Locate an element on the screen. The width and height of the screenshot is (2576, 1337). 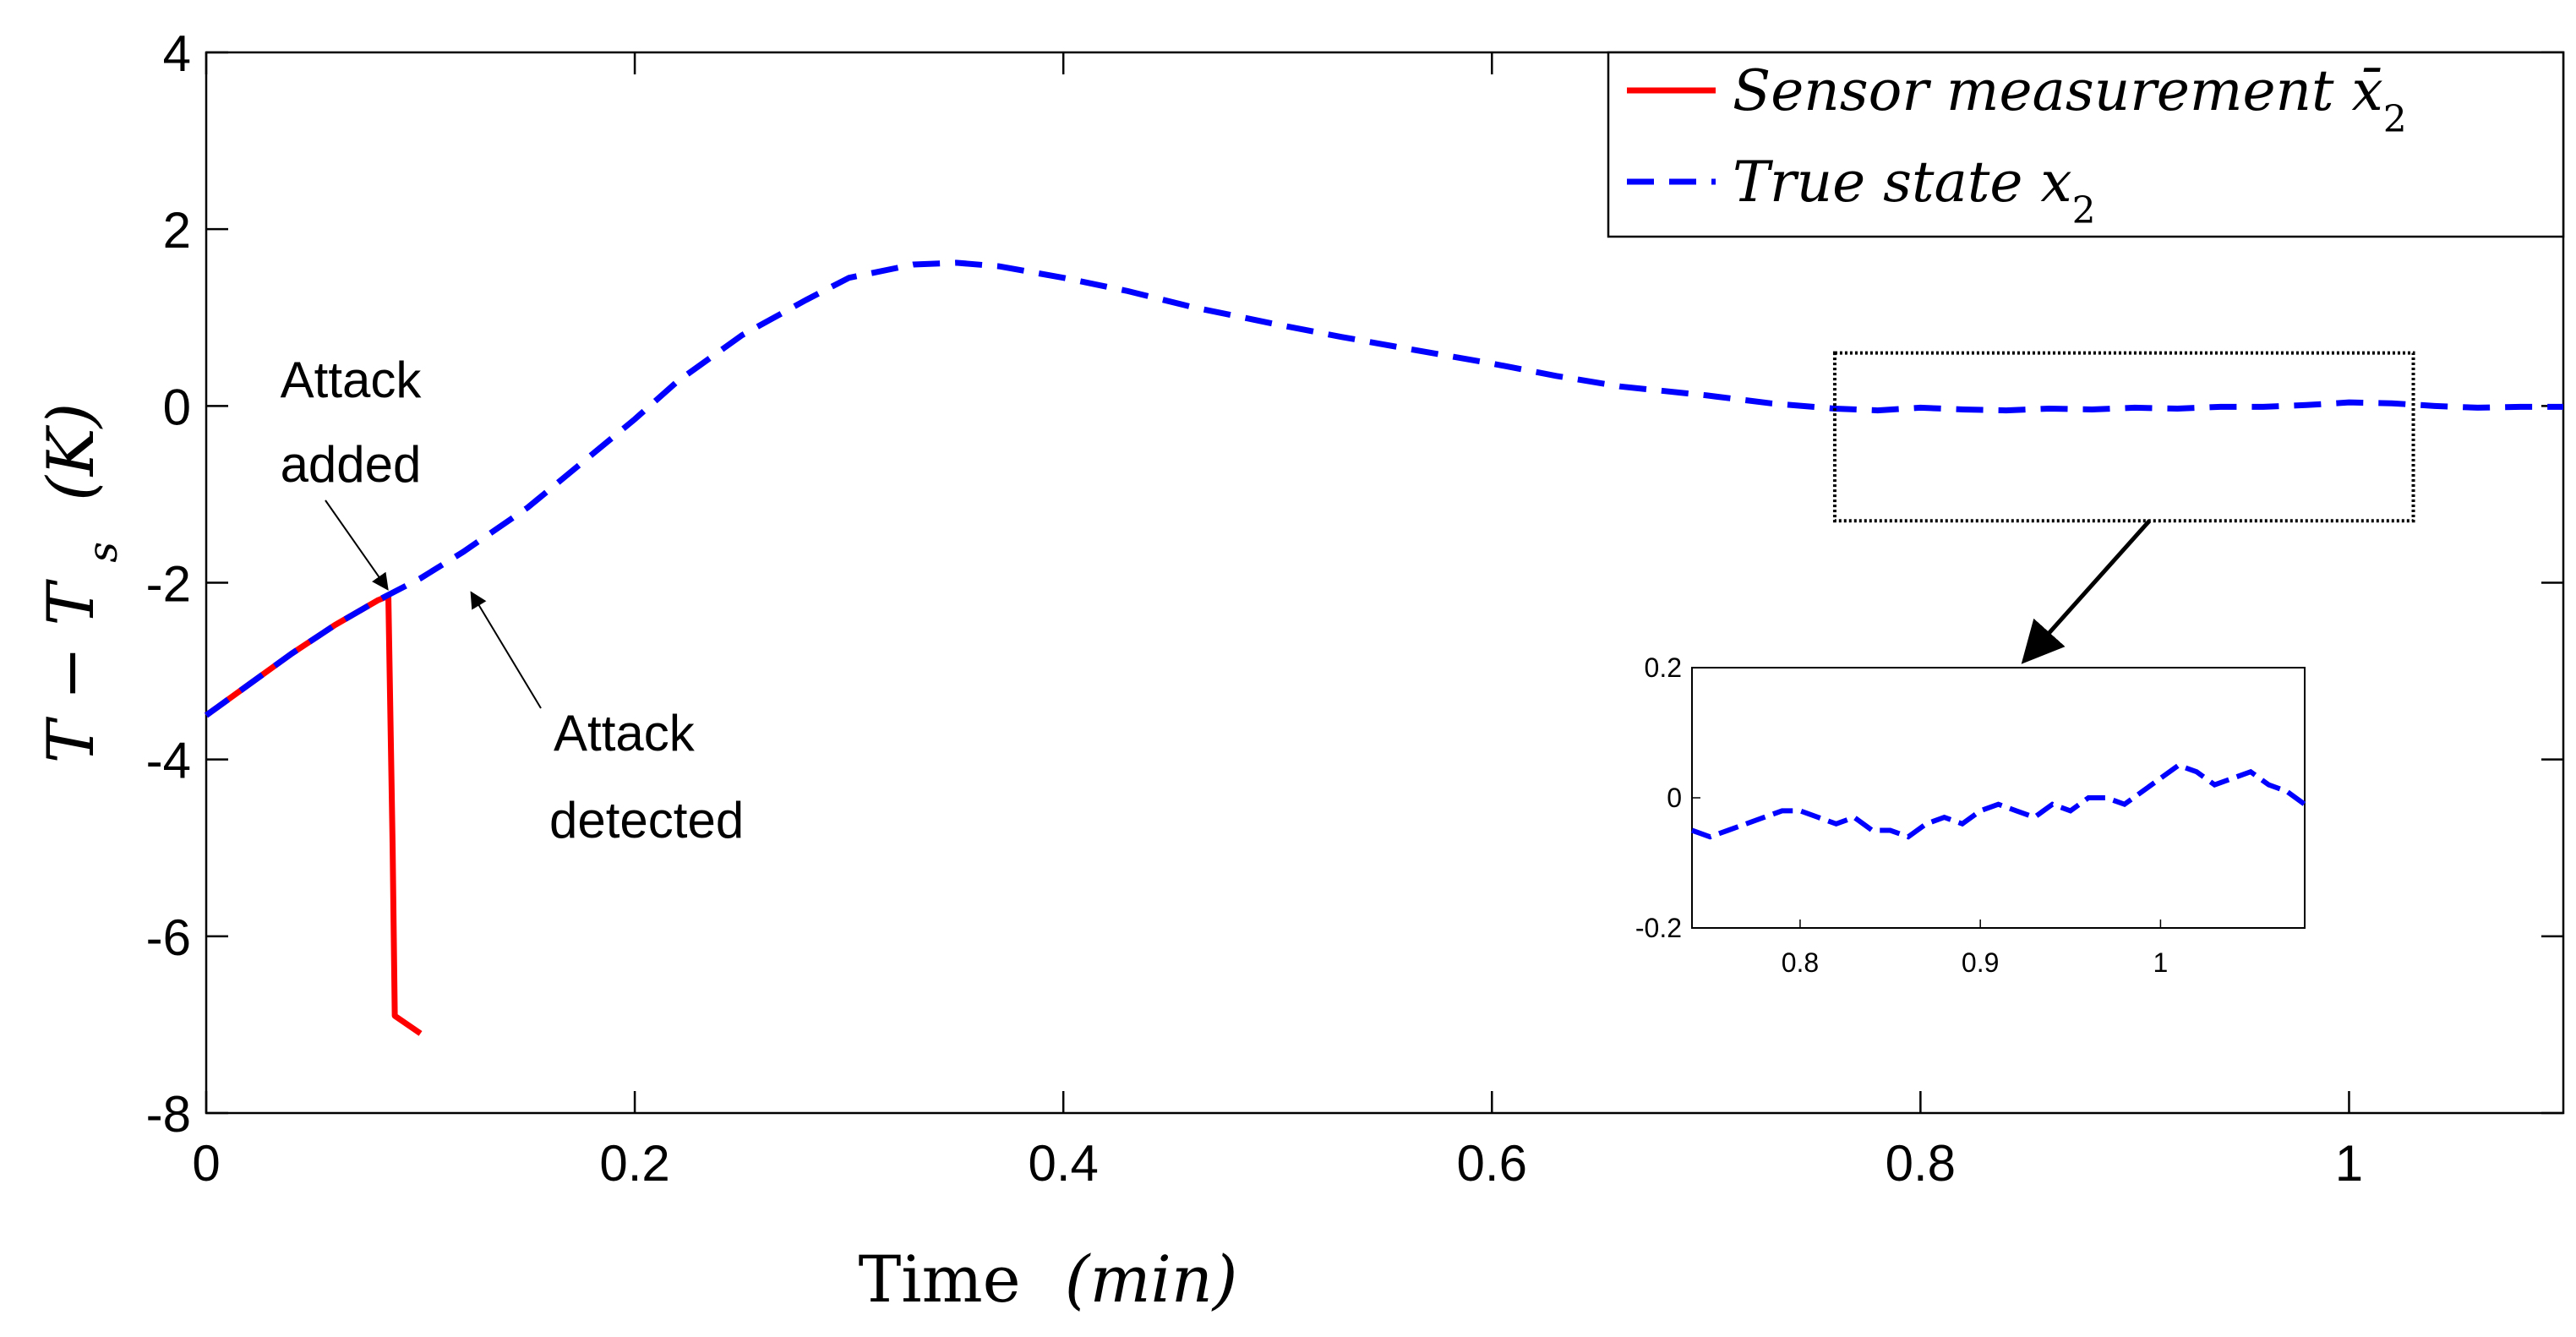
y-tick-label: -4 is located at coordinates (168, 761).